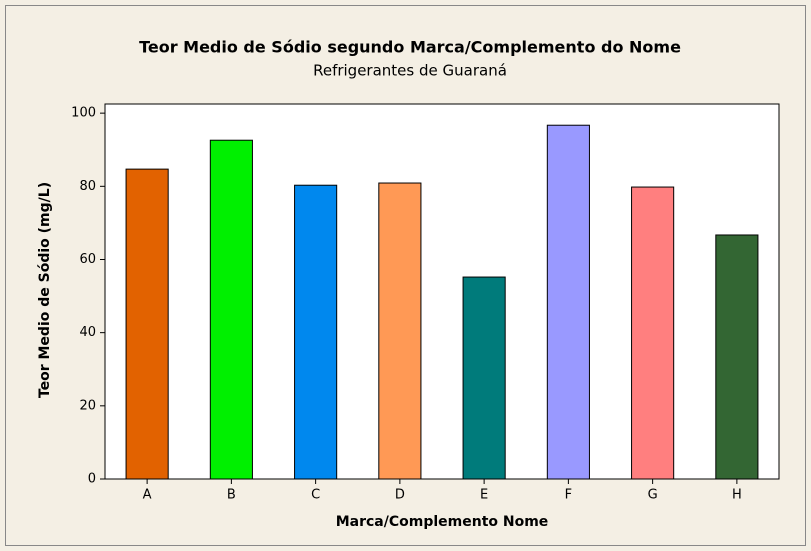 Image resolution: width=811 pixels, height=551 pixels. What do you see at coordinates (484, 495) in the screenshot?
I see `x-tick-label: E` at bounding box center [484, 495].